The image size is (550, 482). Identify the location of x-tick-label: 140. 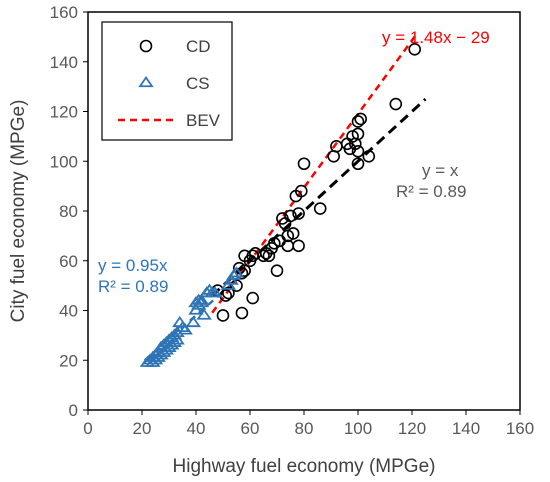
(466, 428).